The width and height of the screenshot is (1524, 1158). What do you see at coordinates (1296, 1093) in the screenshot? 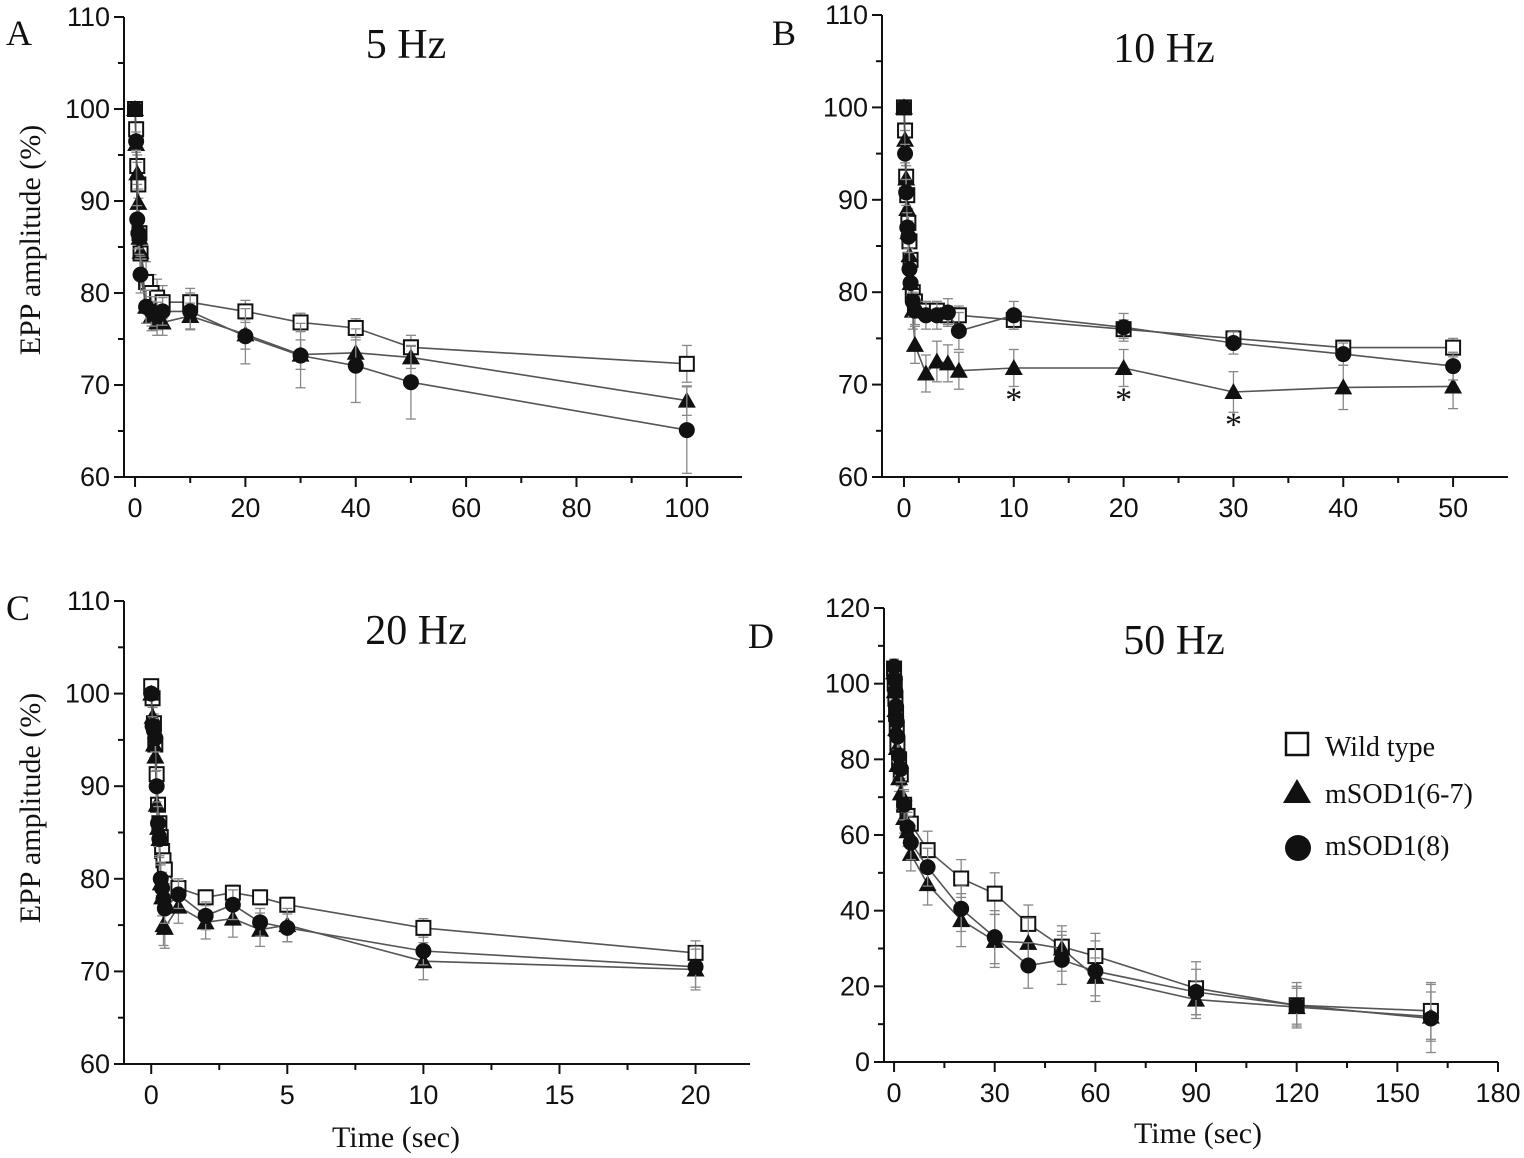
I see `x-tick-label-d: 120` at bounding box center [1296, 1093].